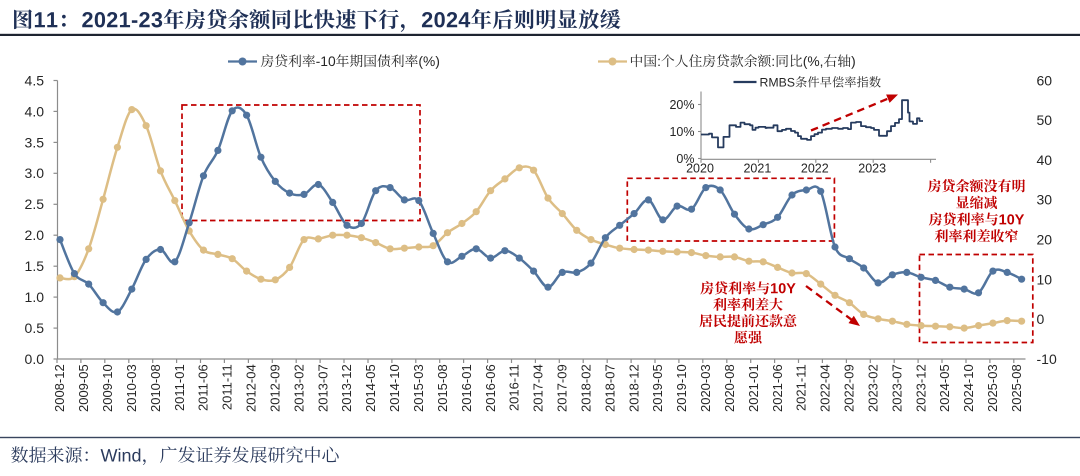 The image size is (1080, 476). What do you see at coordinates (1016, 388) in the screenshot?
I see `svg-text: 2025-08` at bounding box center [1016, 388].